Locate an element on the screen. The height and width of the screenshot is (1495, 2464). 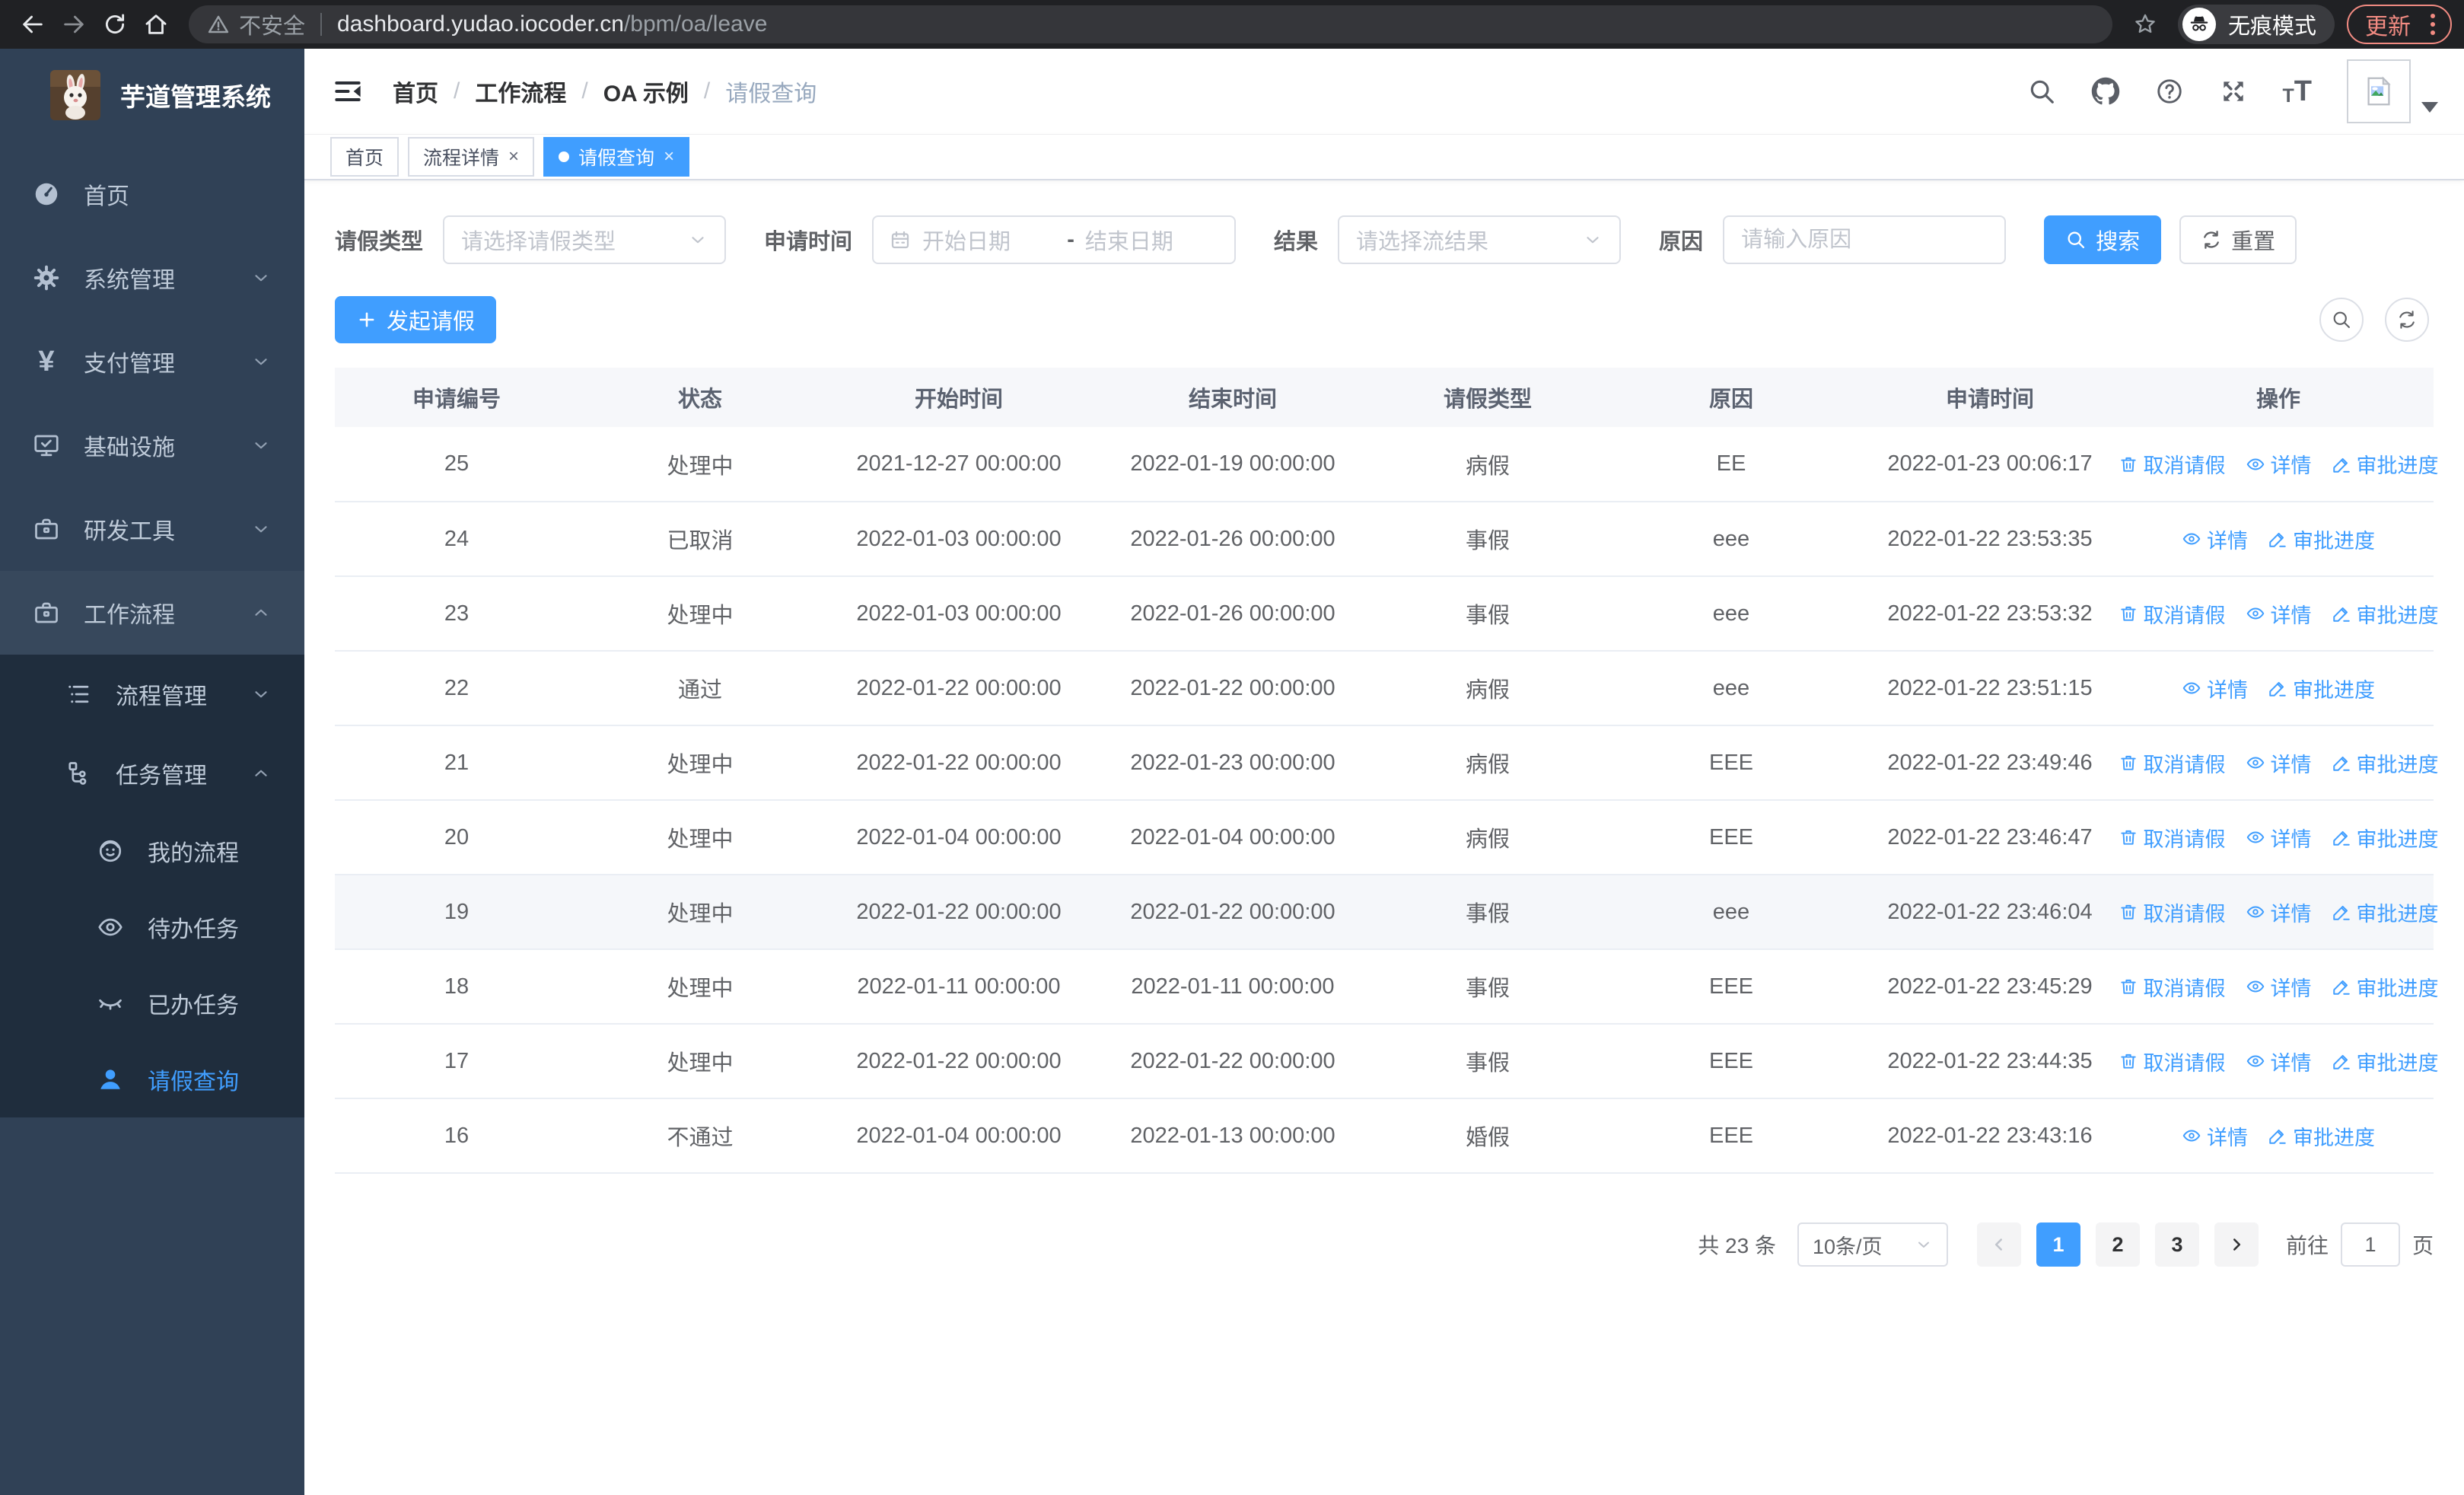
list-icon is located at coordinates (78, 694).